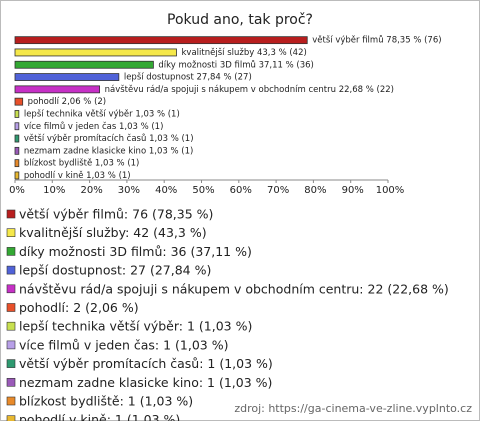 Image resolution: width=480 pixels, height=421 pixels. What do you see at coordinates (82, 163) in the screenshot?
I see `data-label: blízkost bydliště 1,03 % (1)` at bounding box center [82, 163].